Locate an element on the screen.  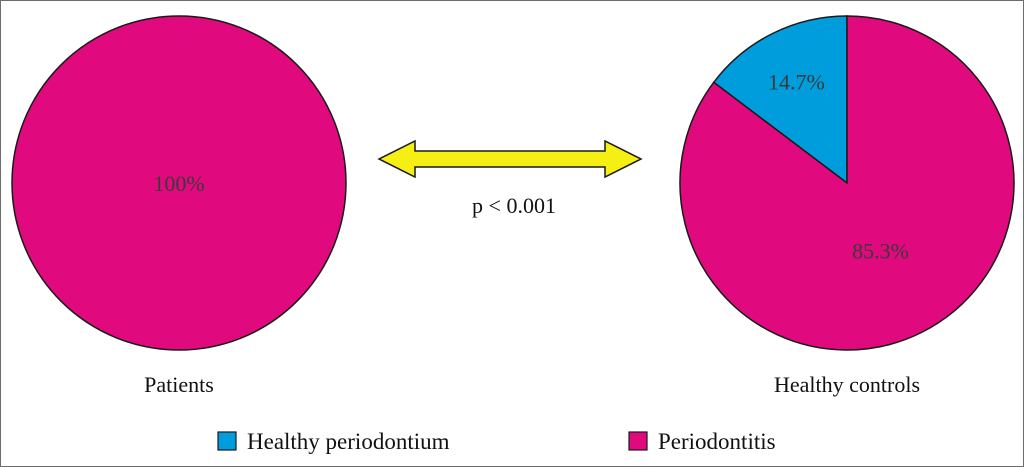
pie-slice-label-periodontitis: 85.3% is located at coordinates (880, 250).